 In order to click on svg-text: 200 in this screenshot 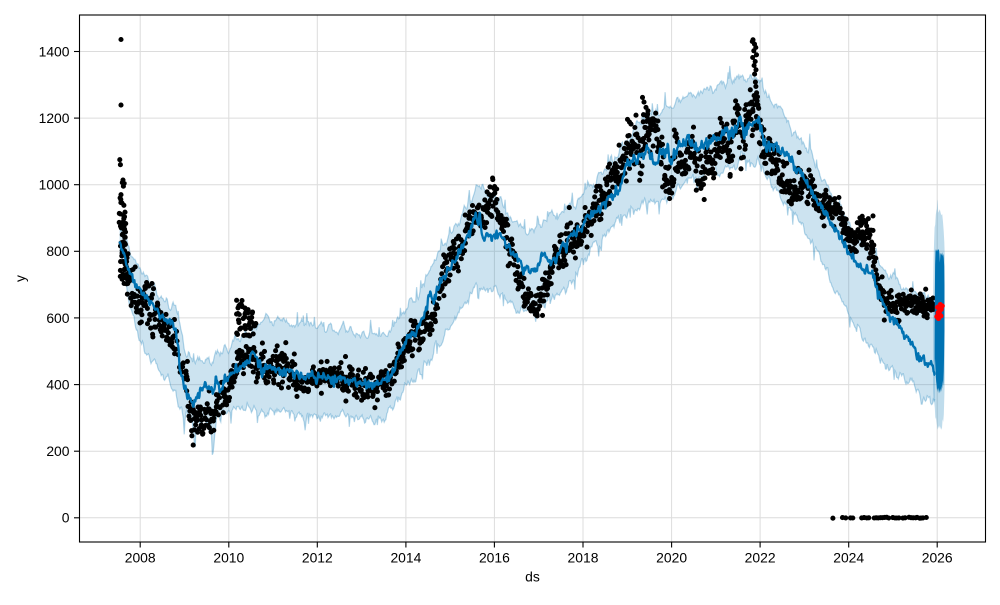, I will do `click(57, 451)`.